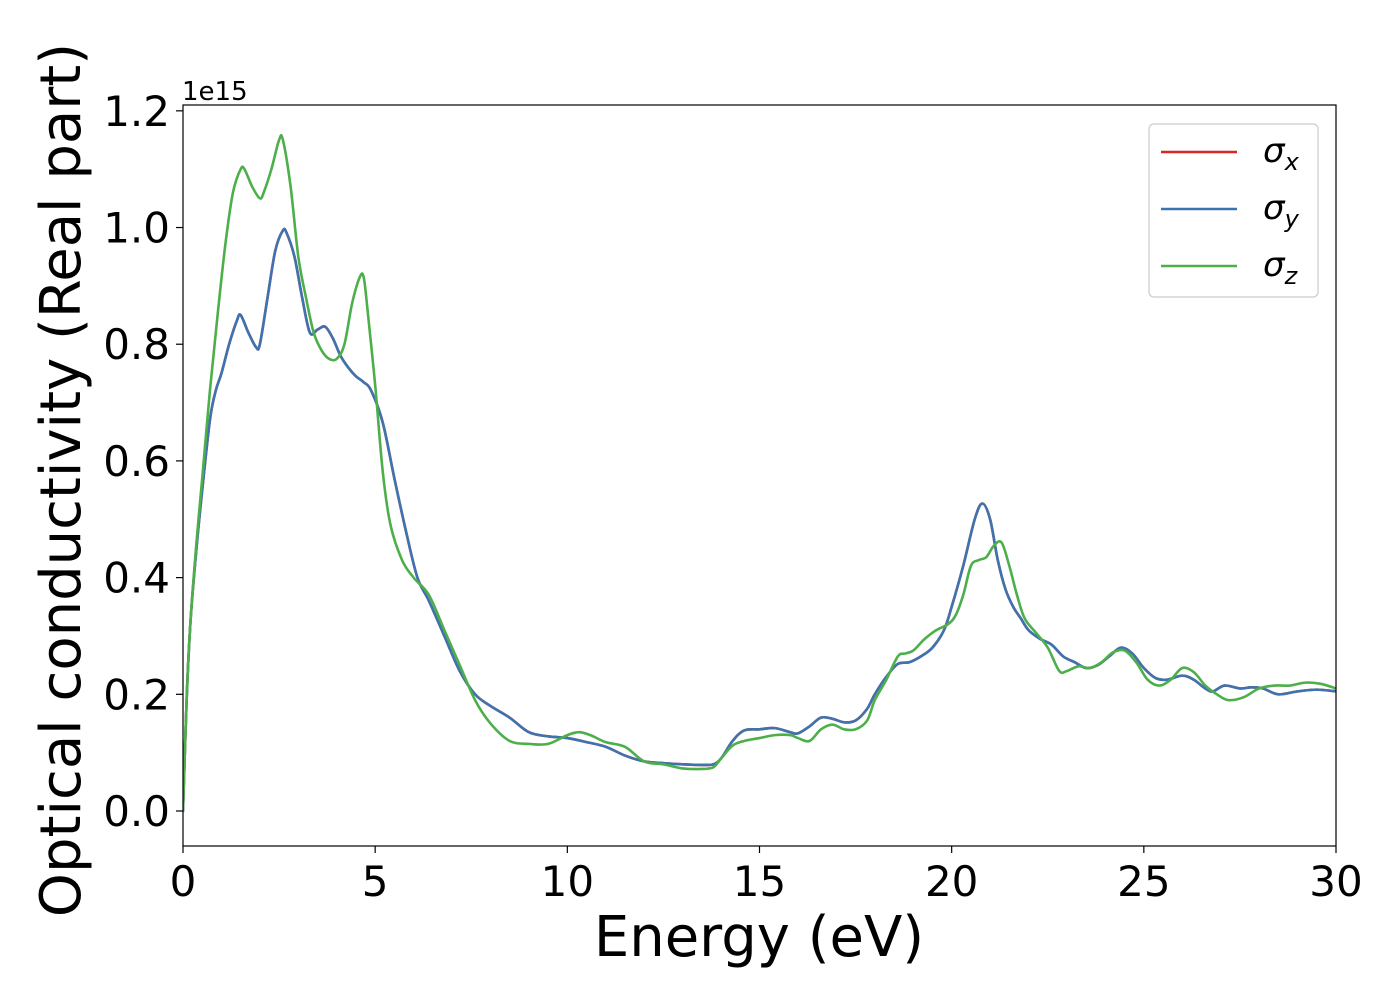 This screenshot has height=1000, width=1400. I want to click on legend-label-z: σz, so click(1281, 267).